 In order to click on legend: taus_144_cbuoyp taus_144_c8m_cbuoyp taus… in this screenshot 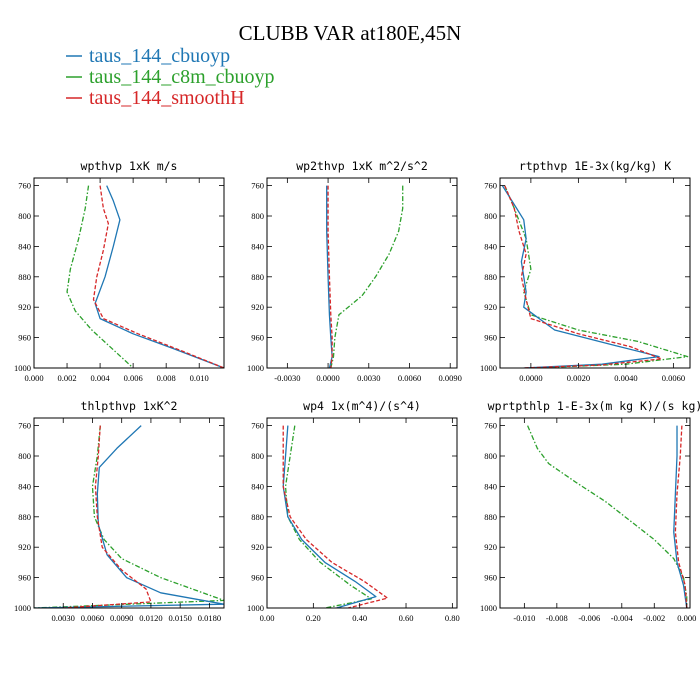, I will do `click(170, 77)`.